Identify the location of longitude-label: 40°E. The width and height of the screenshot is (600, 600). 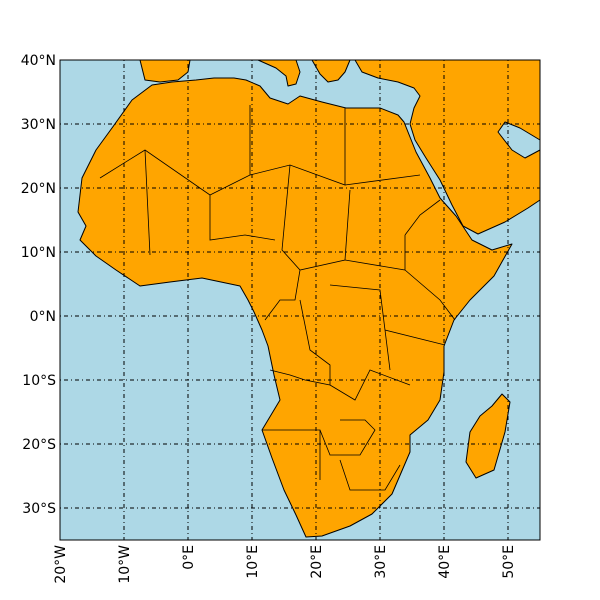
(445, 562).